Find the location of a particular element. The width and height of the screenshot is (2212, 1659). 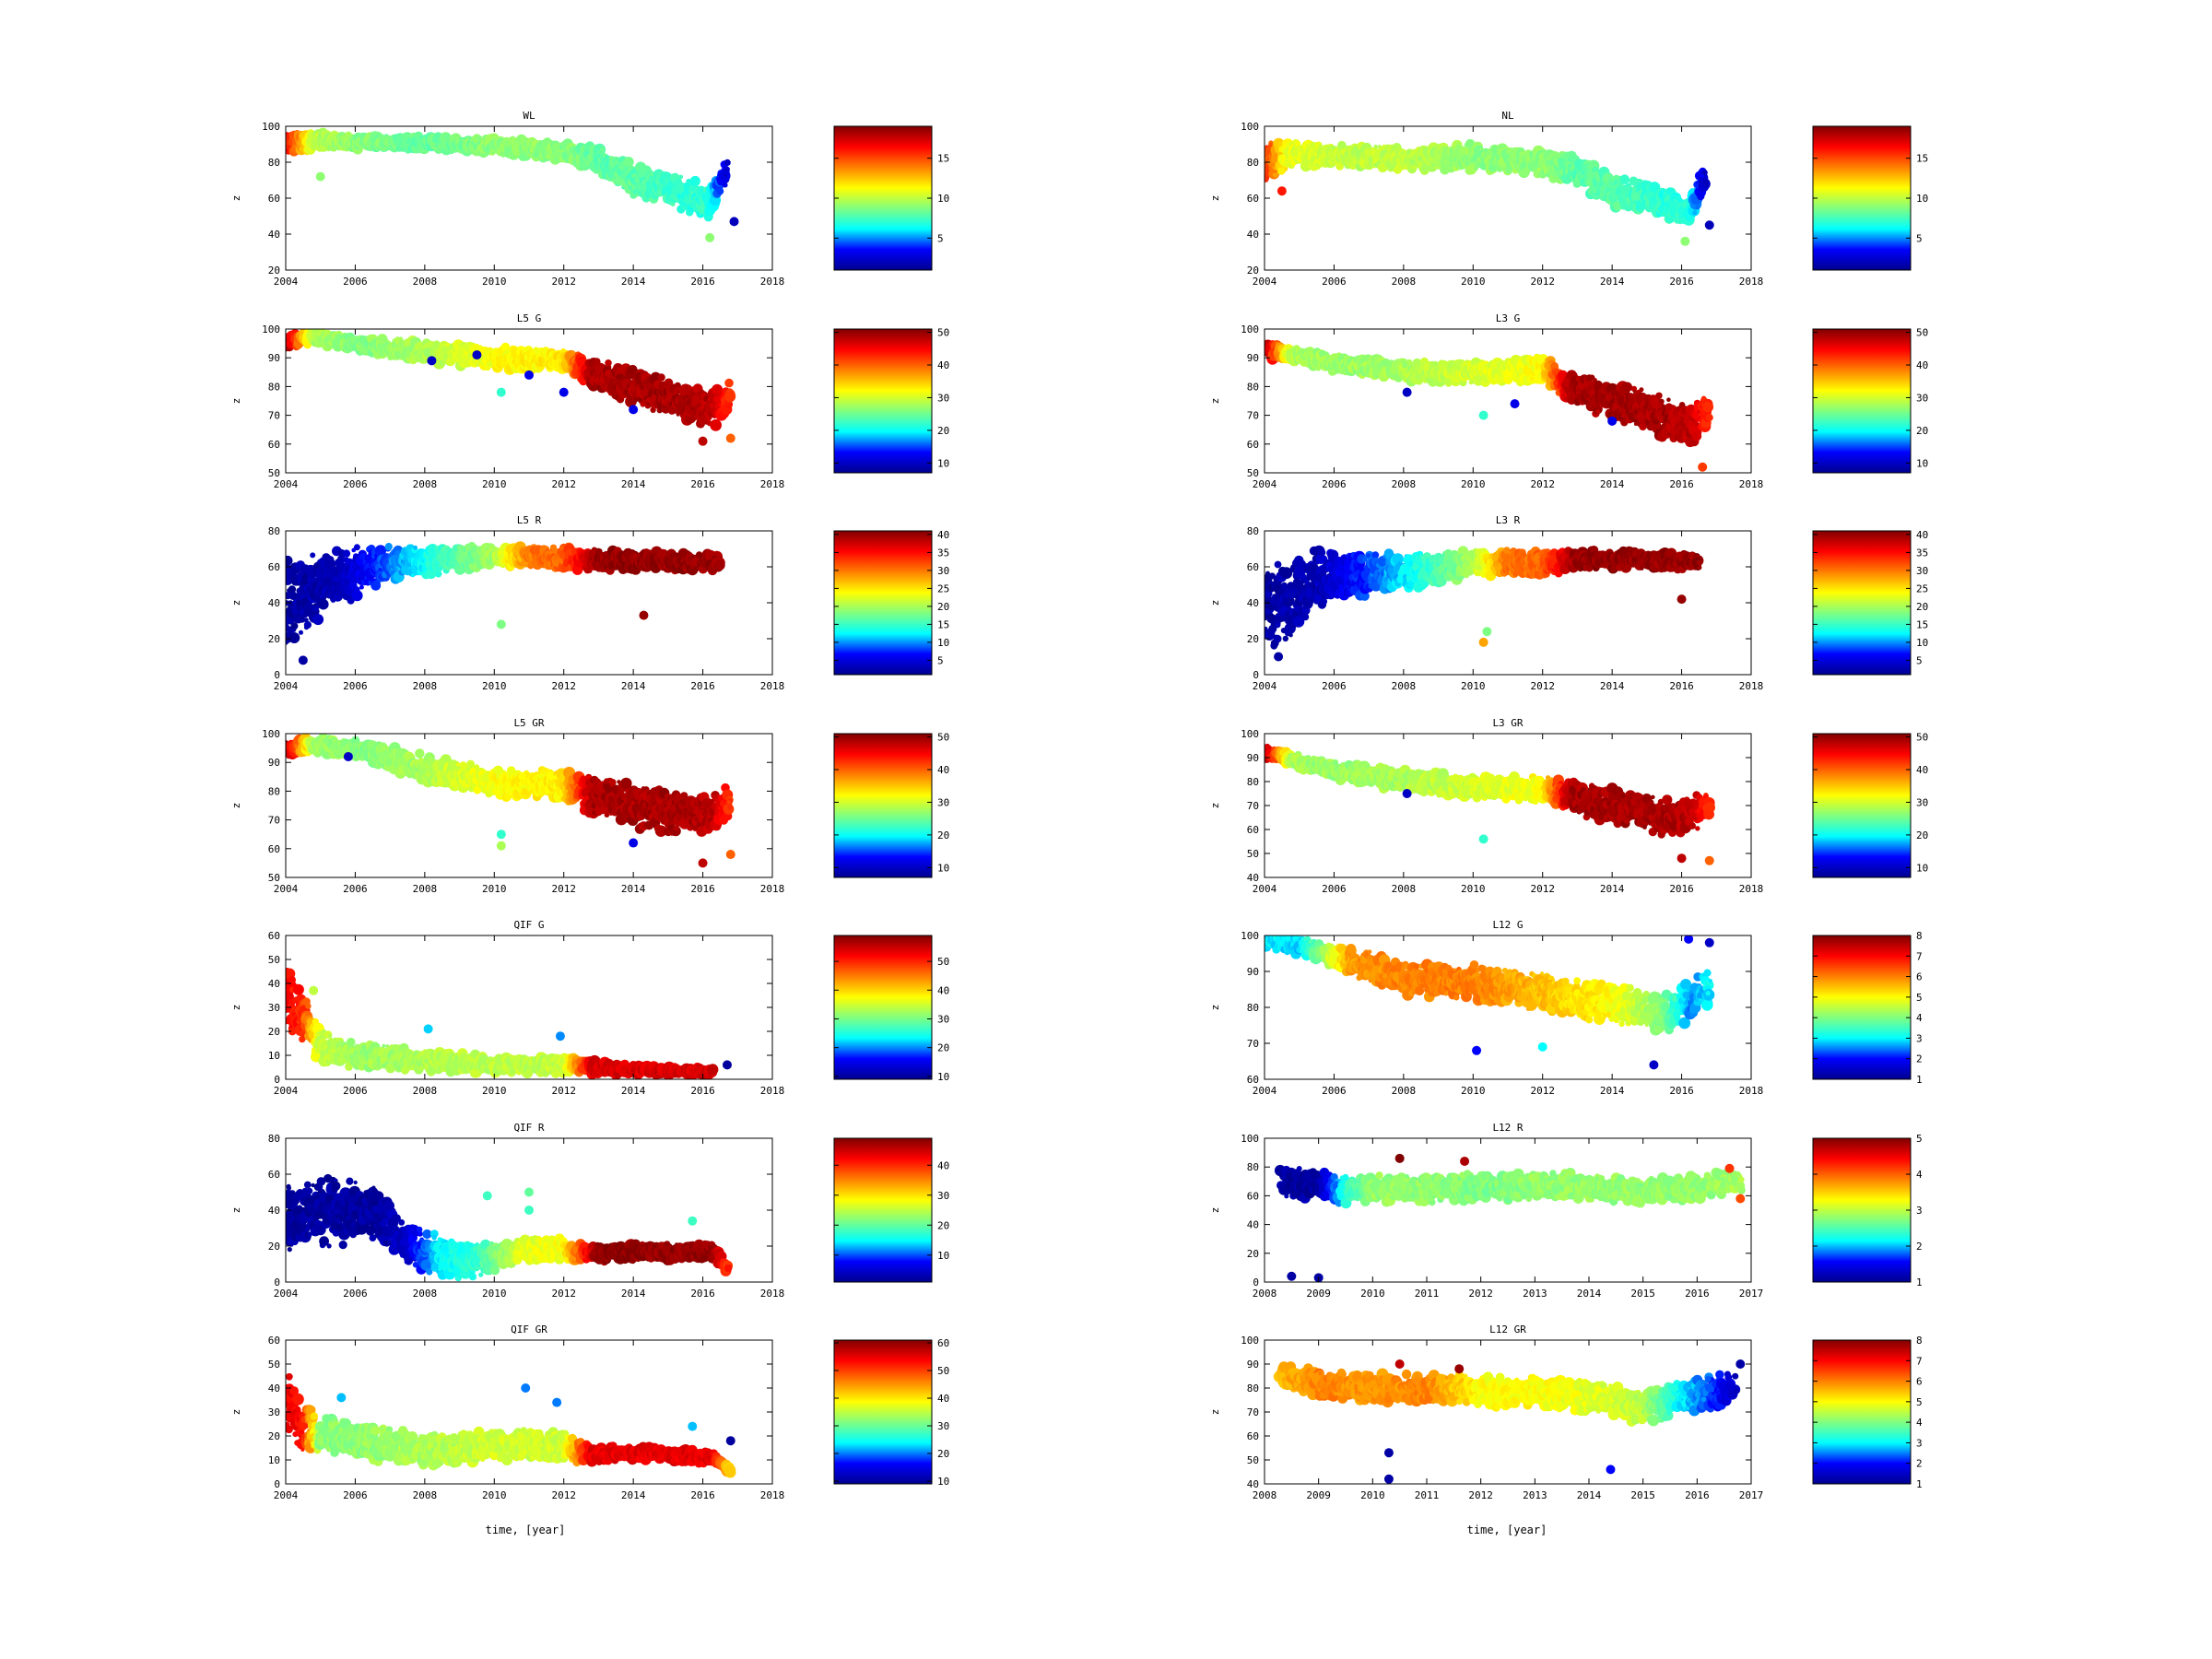

colorbar-tick-label: 5 is located at coordinates (940, 238).